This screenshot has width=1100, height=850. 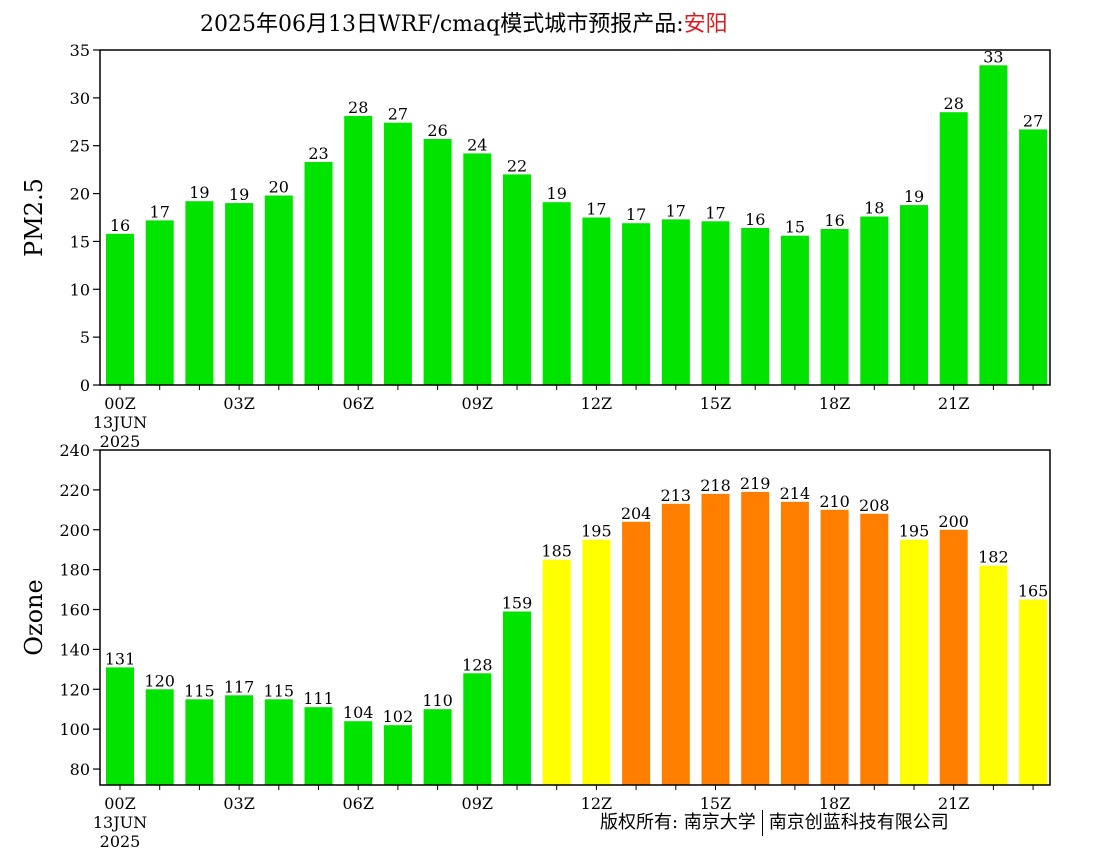 I want to click on footer-left: 版权所有: 南京大学, so click(x=678, y=822).